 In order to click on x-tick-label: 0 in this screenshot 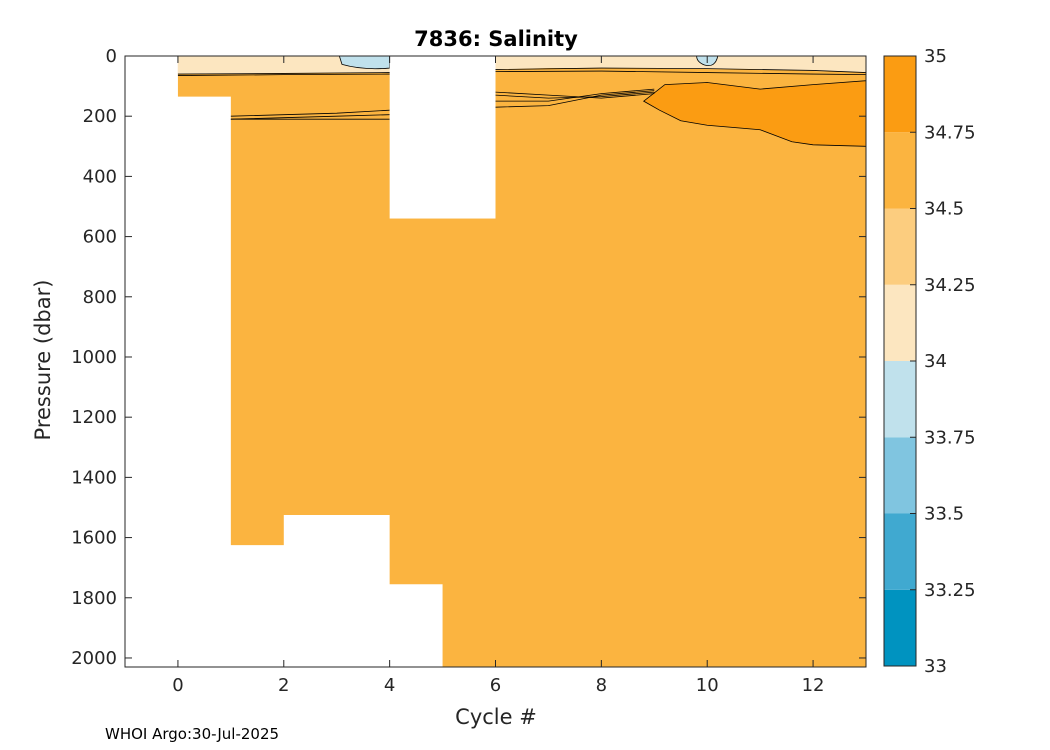, I will do `click(177, 685)`.